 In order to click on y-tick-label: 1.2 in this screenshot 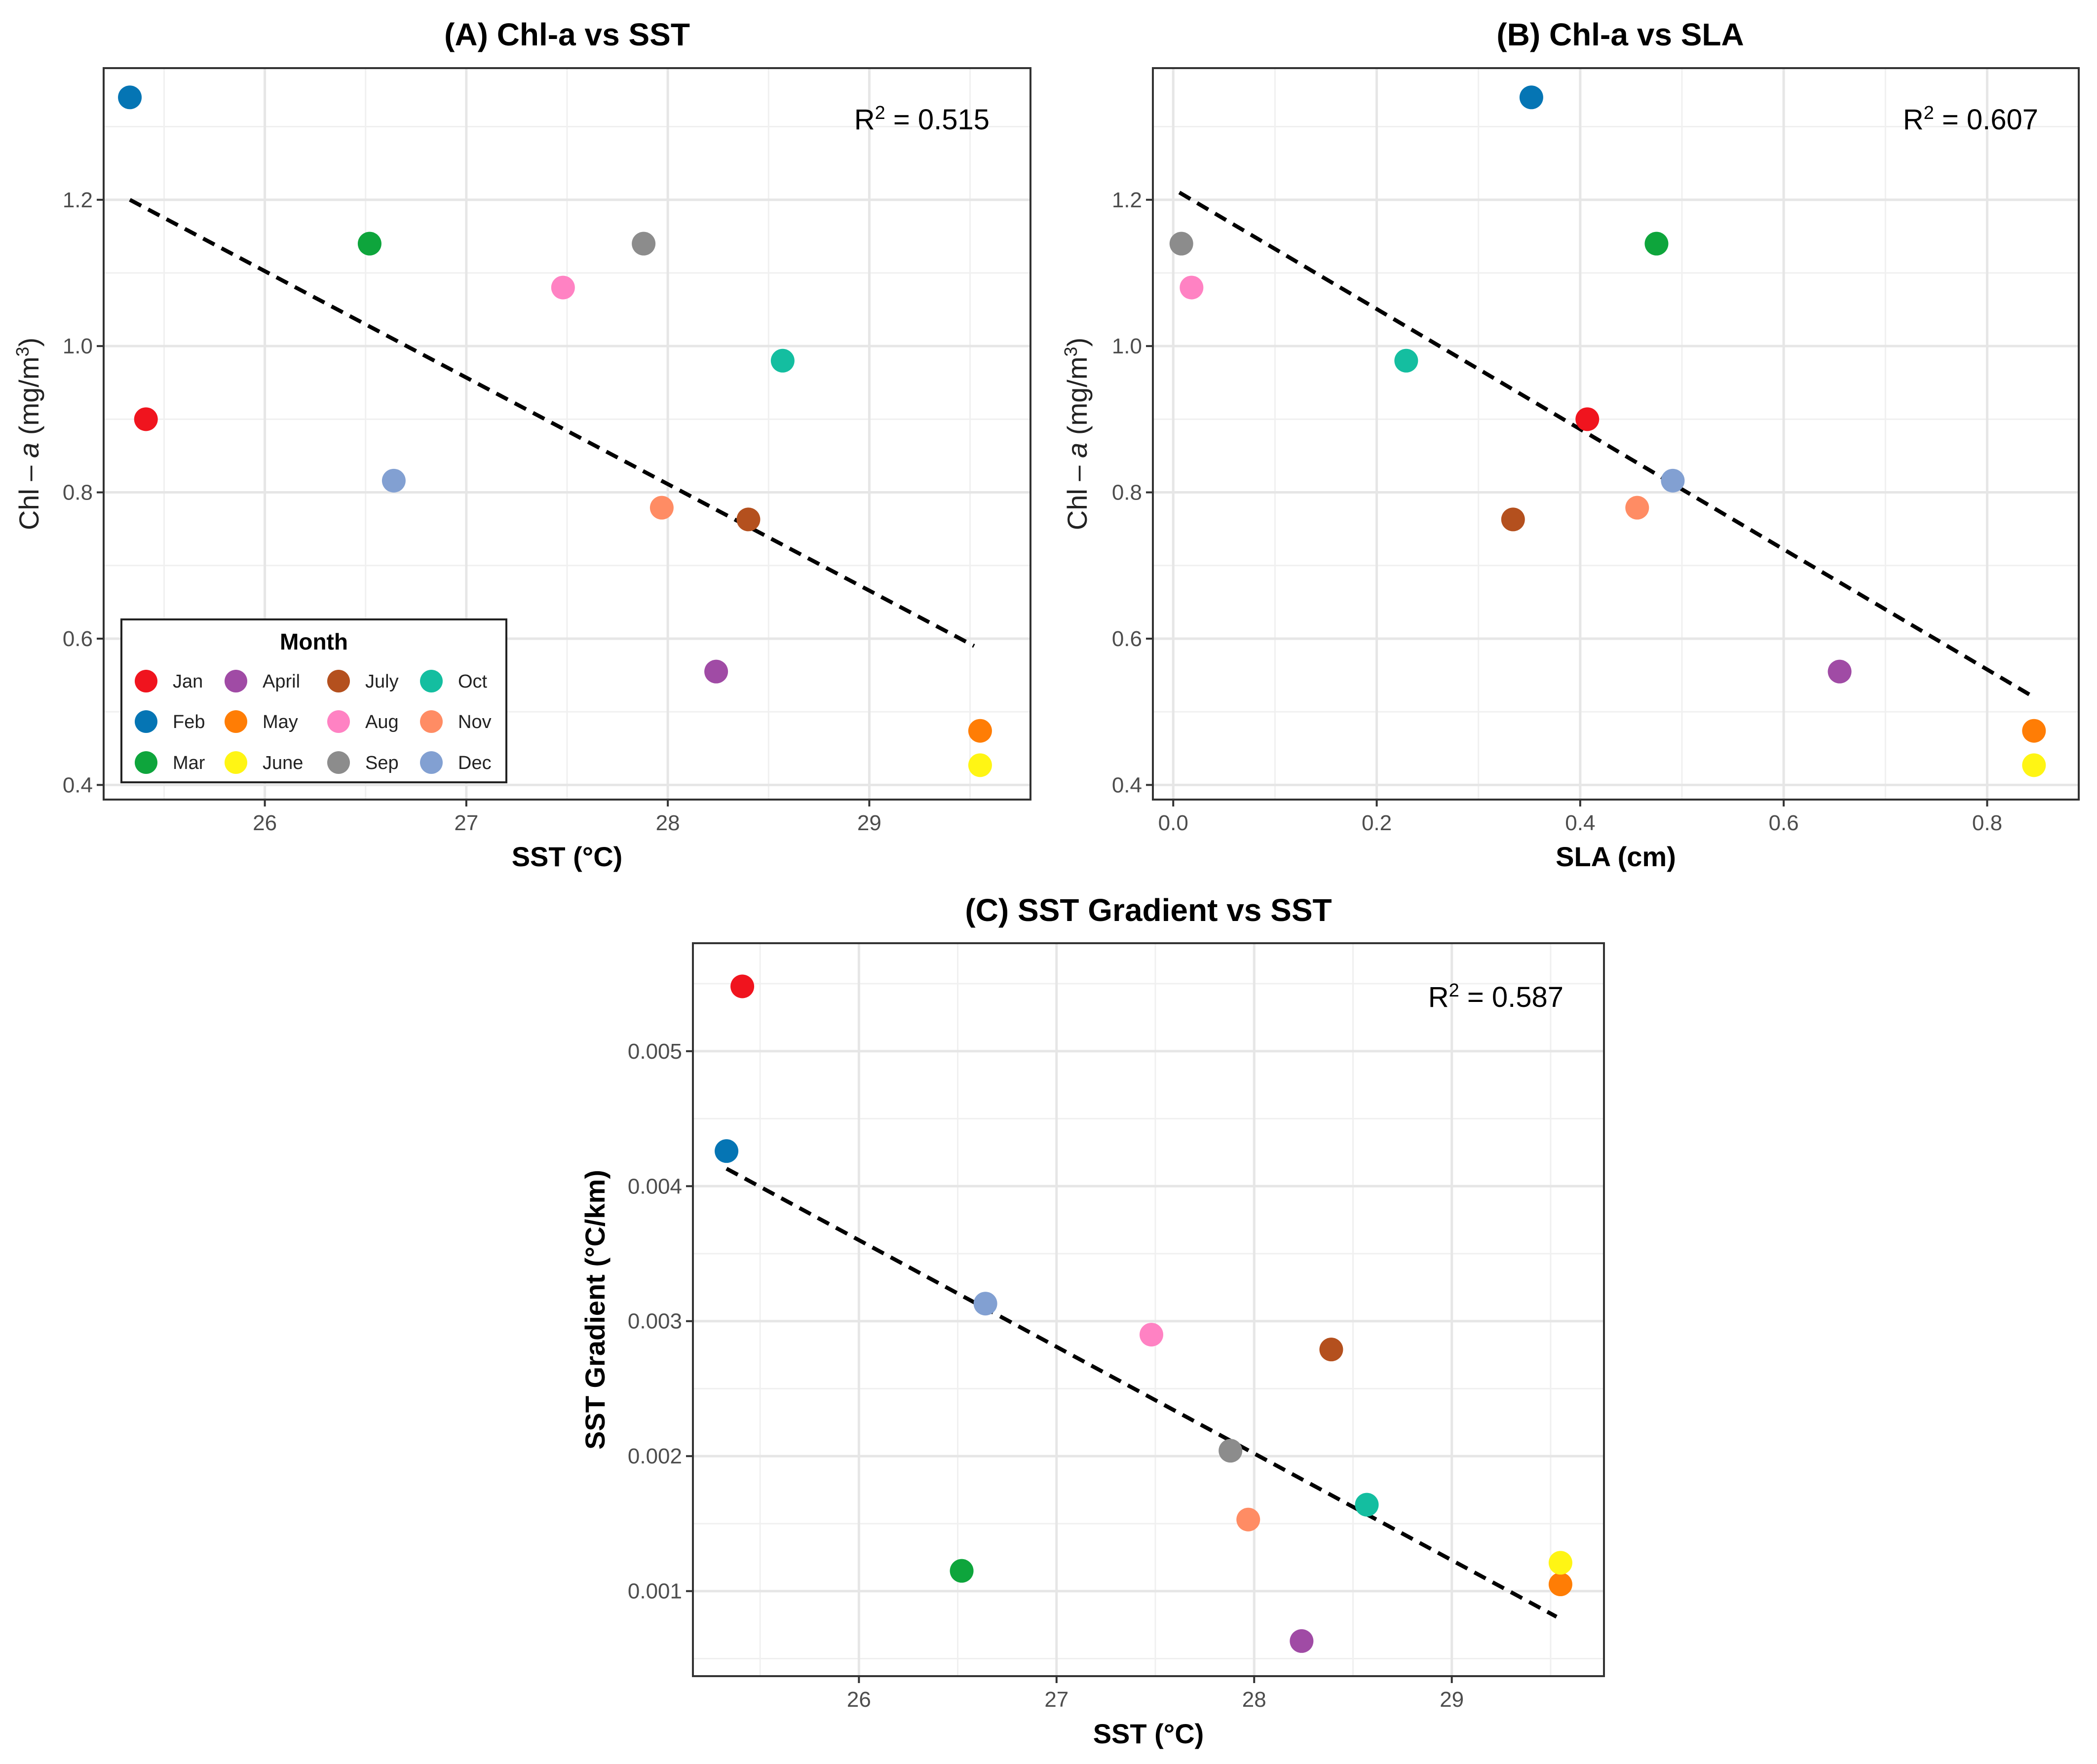, I will do `click(1127, 200)`.